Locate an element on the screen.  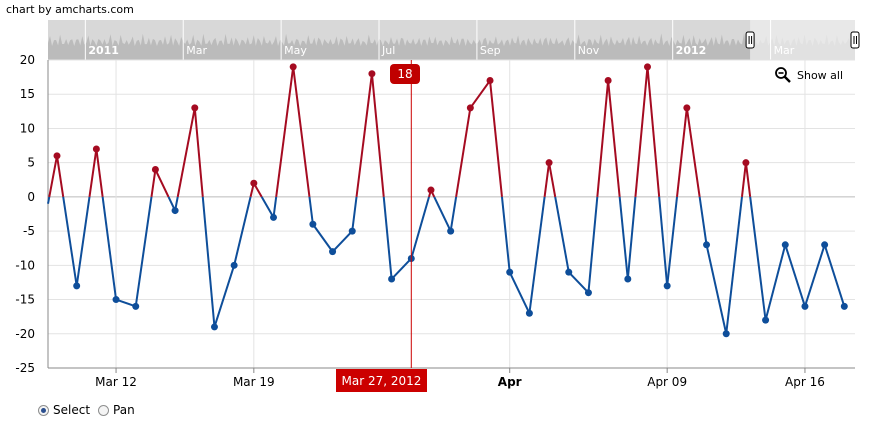
chart-credit: chart by amcharts.com is located at coordinates (70, 9).